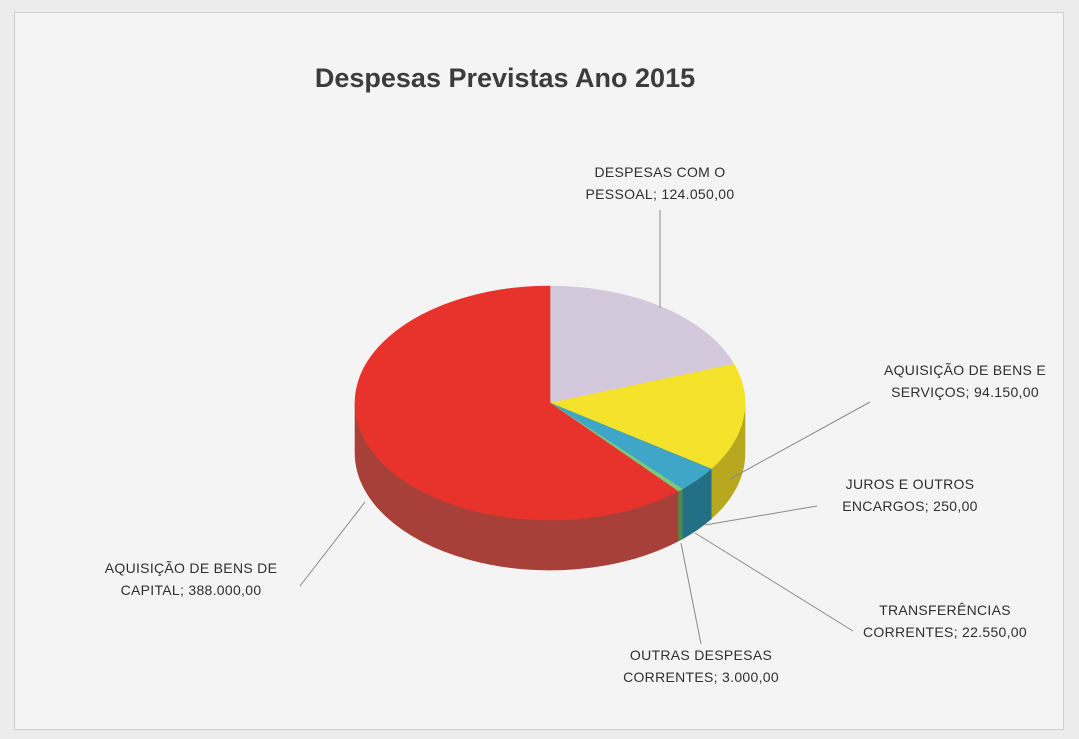 This screenshot has width=1079, height=739. I want to click on data-label-1-line-0: AQUISIÇÃO DE BENS E, so click(965, 370).